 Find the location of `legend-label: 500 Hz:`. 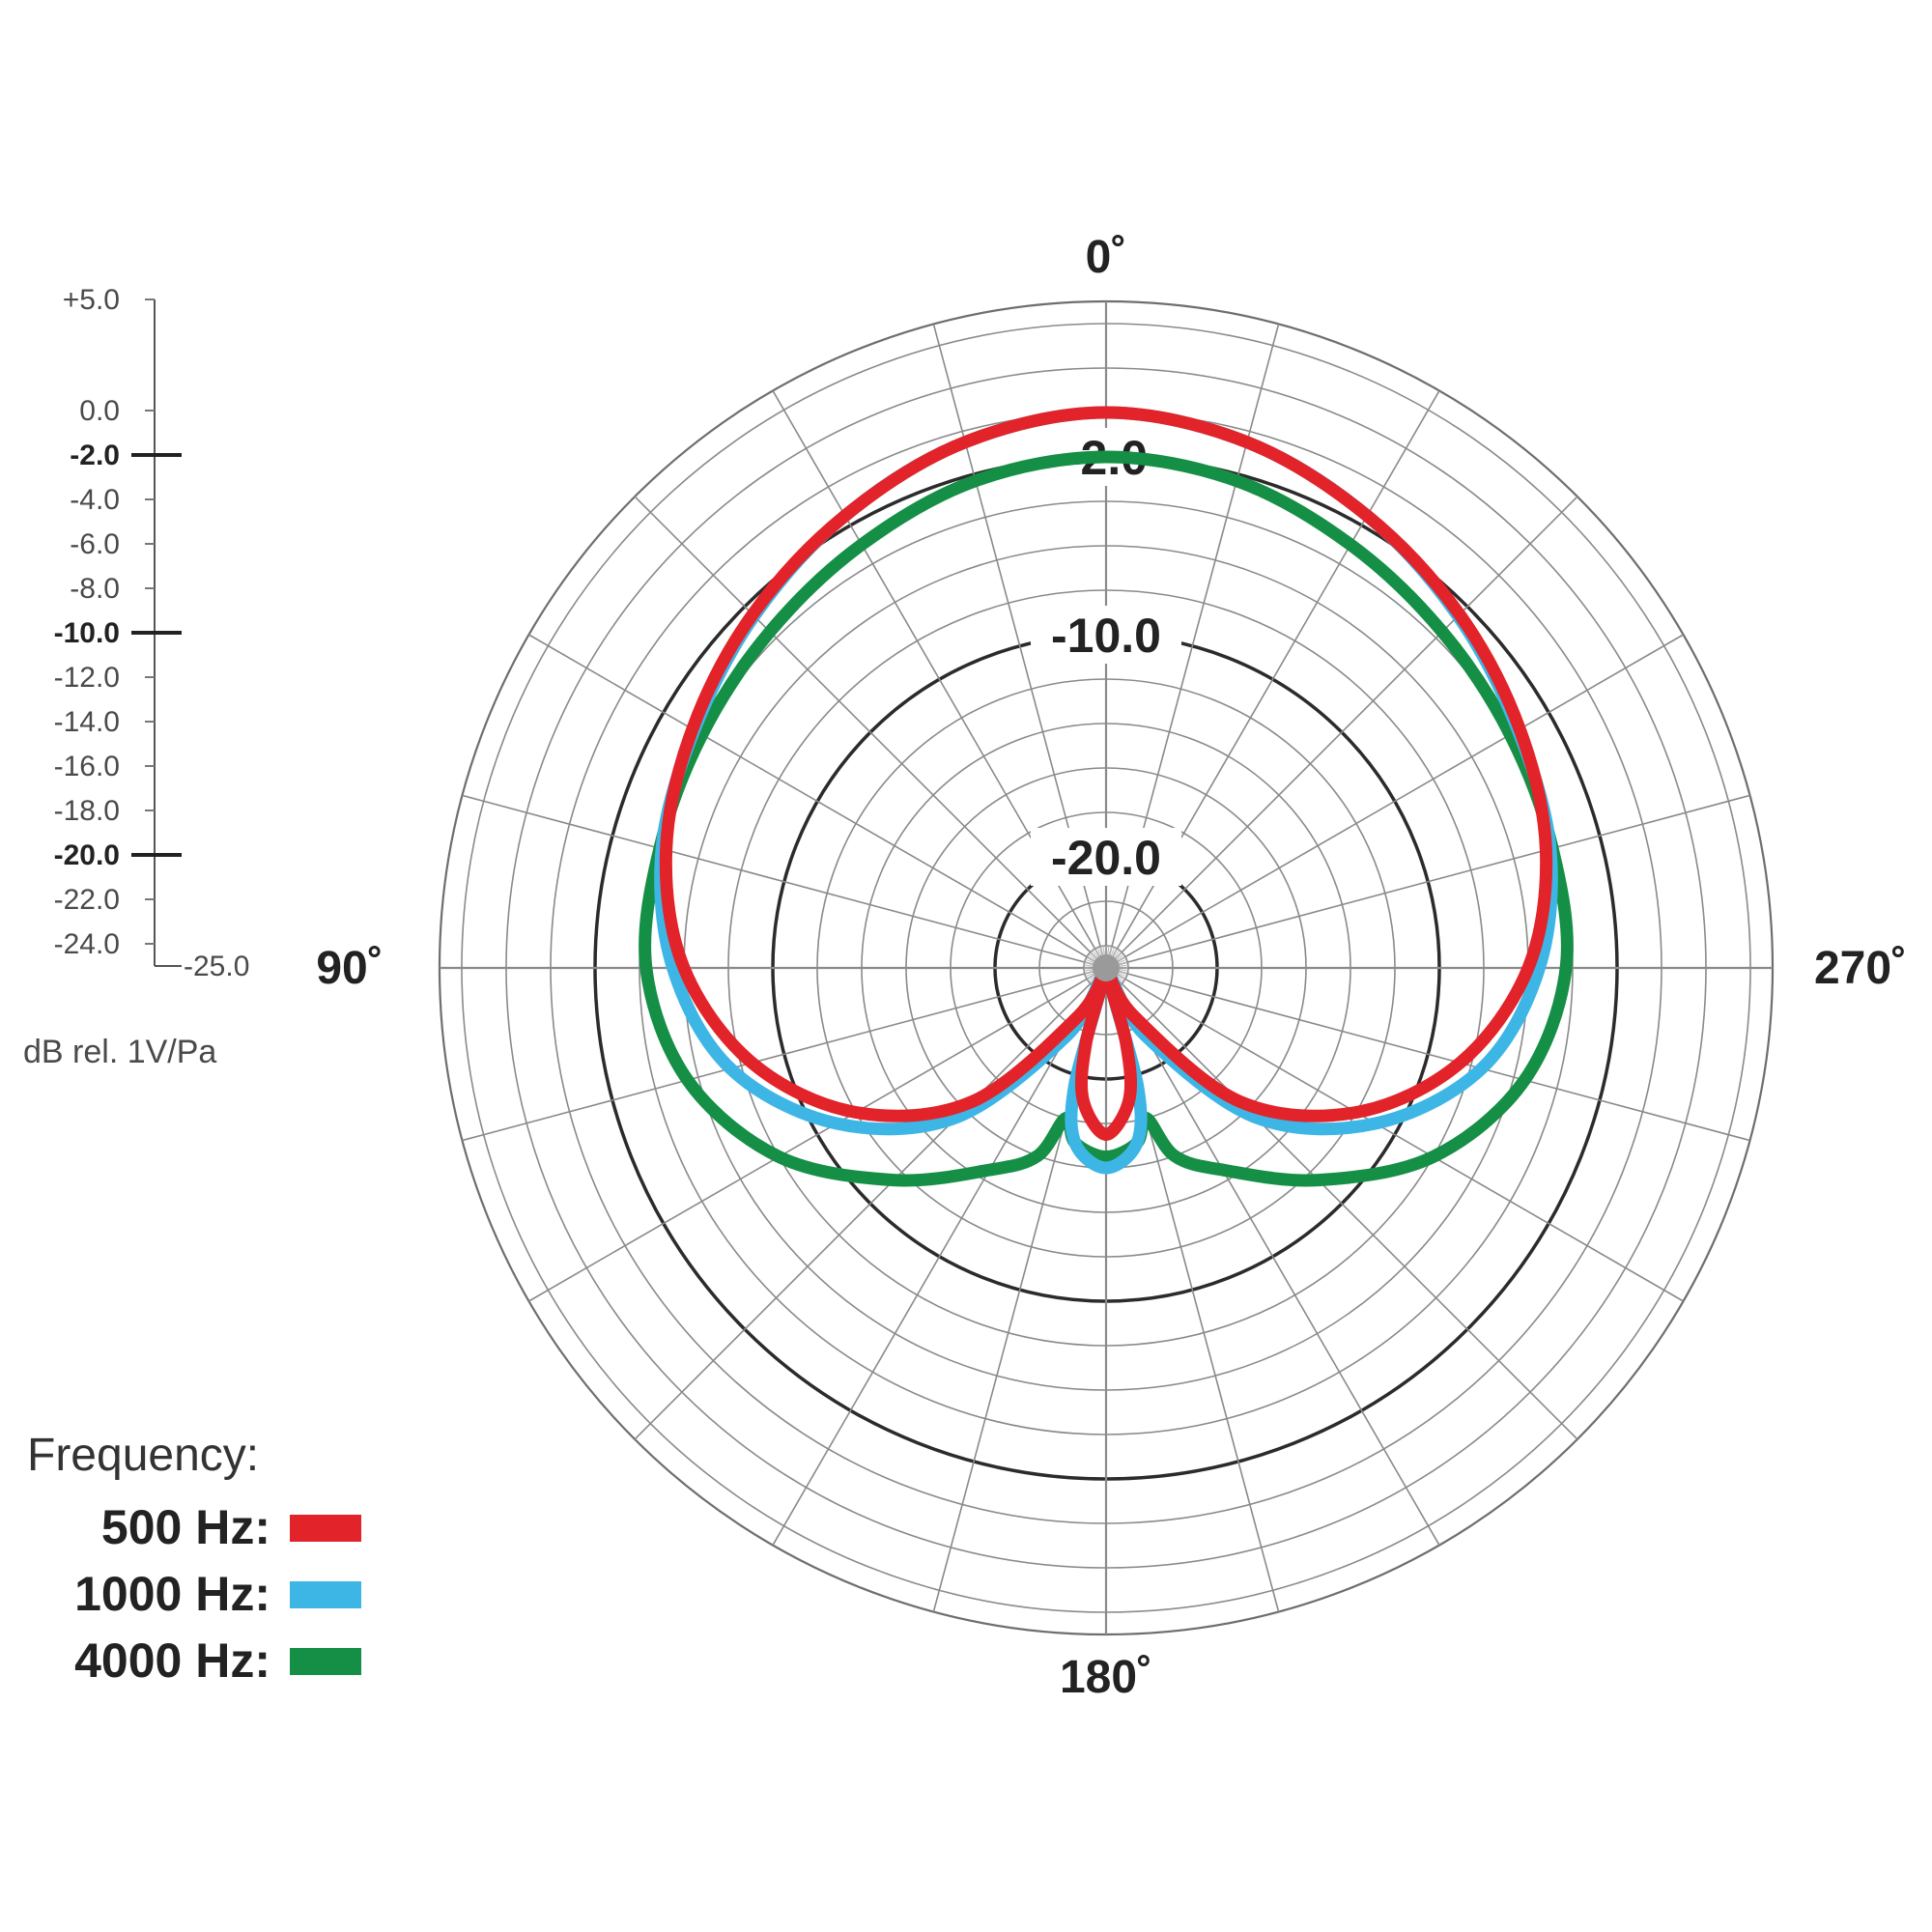

legend-label: 500 Hz: is located at coordinates (185, 1527).